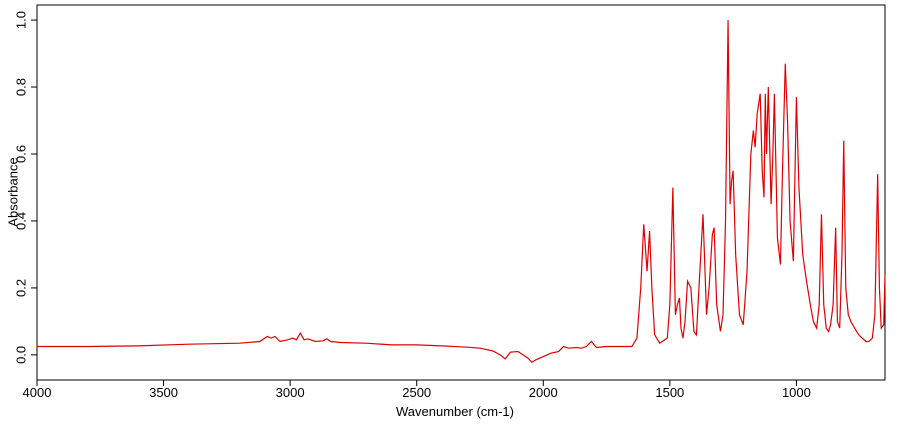 Image resolution: width=910 pixels, height=430 pixels. What do you see at coordinates (20, 154) in the screenshot?
I see `y-tick-label: 0.6` at bounding box center [20, 154].